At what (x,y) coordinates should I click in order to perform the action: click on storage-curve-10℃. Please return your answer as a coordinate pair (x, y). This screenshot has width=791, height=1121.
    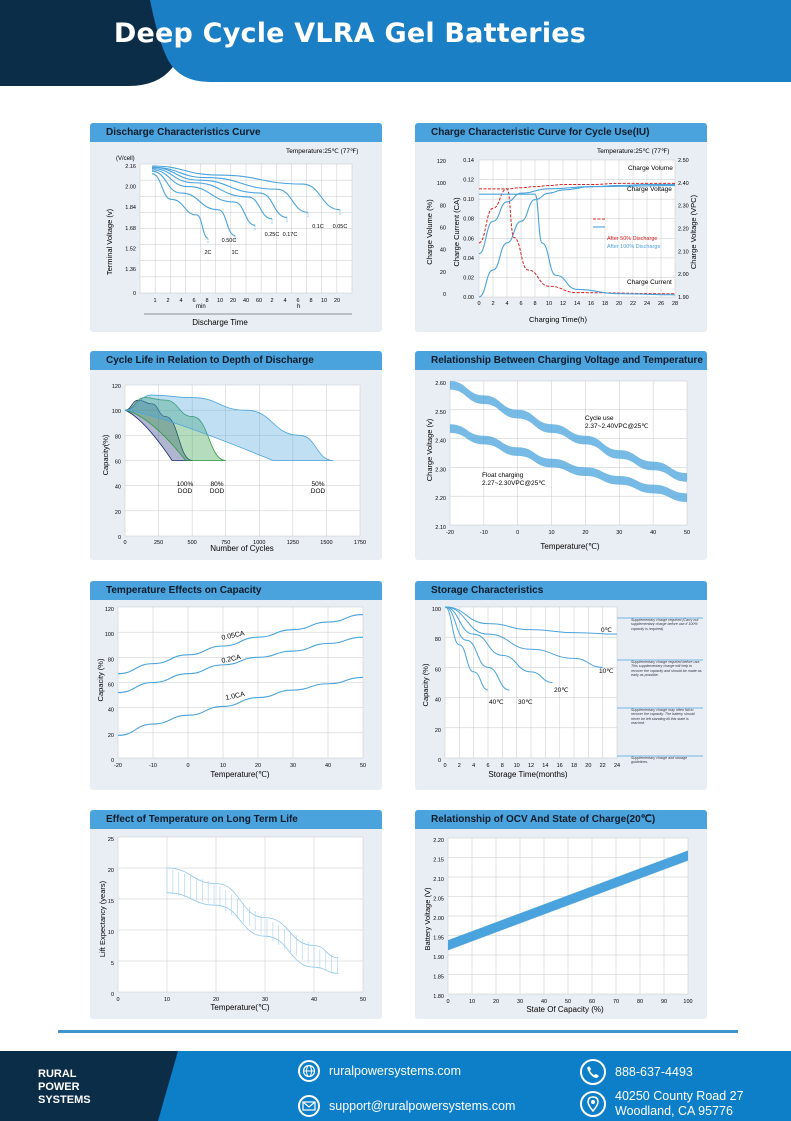
    Looking at the image, I should click on (523, 637).